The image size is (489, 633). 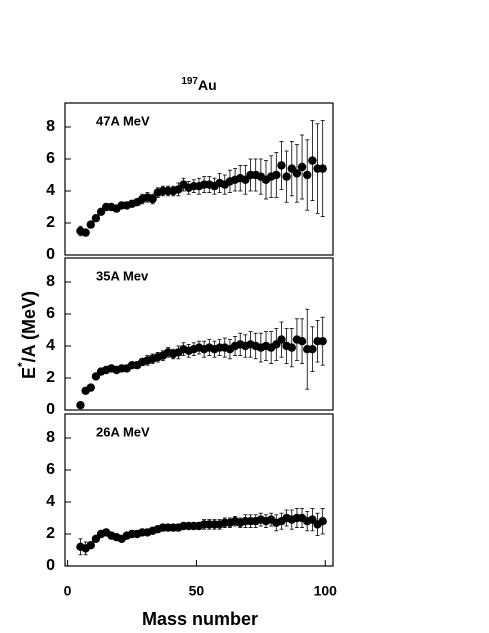 What do you see at coordinates (207, 85) in the screenshot?
I see `title-element: Au` at bounding box center [207, 85].